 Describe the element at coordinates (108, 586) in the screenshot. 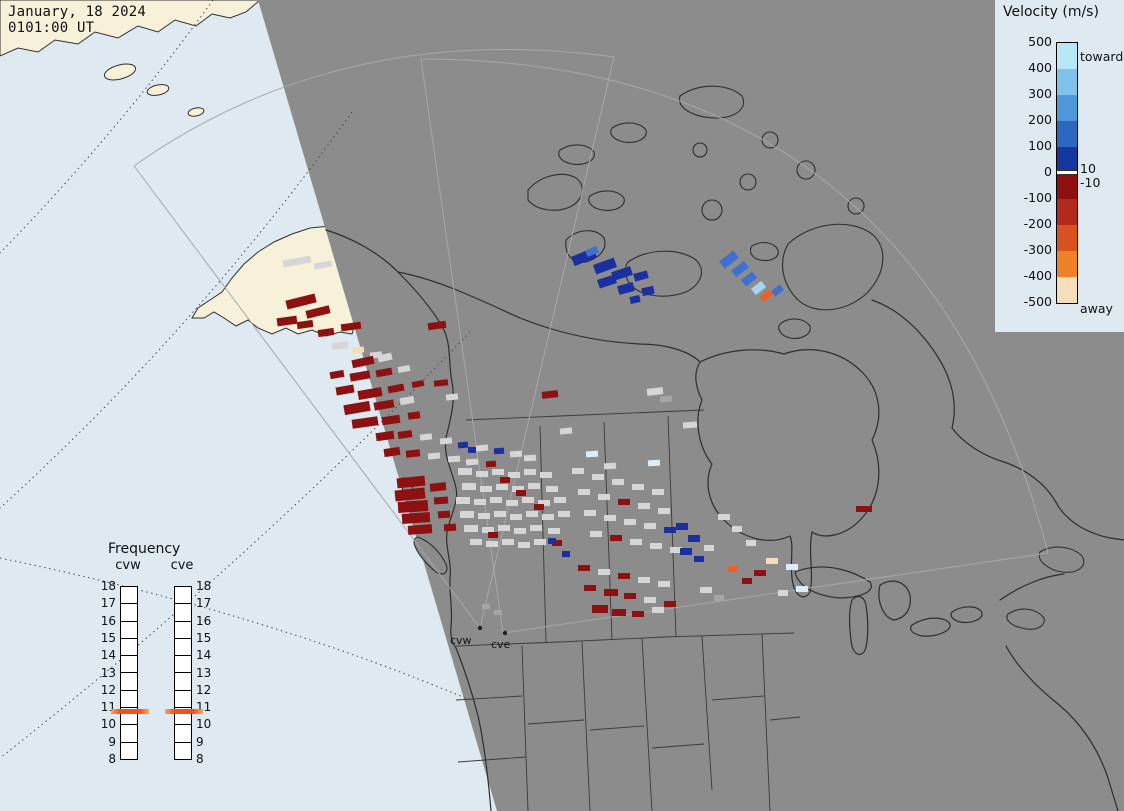

I see `frequency-tick-label: 18` at that location.